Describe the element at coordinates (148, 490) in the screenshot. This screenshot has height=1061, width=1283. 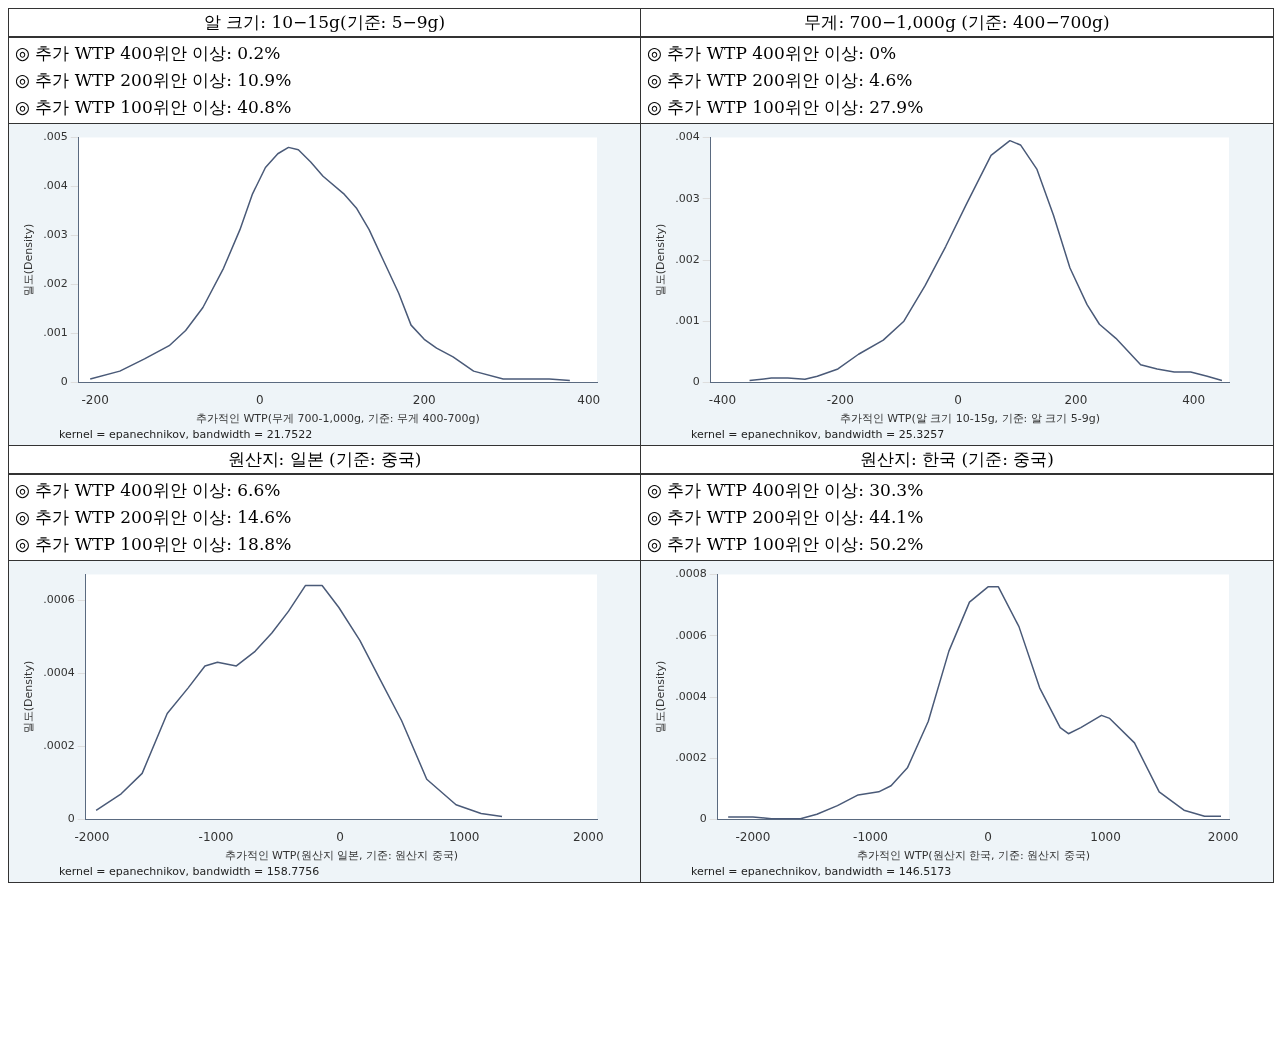
I see `text: ◎ 추가 WTP 400위안 이상: 6.6%` at that location.